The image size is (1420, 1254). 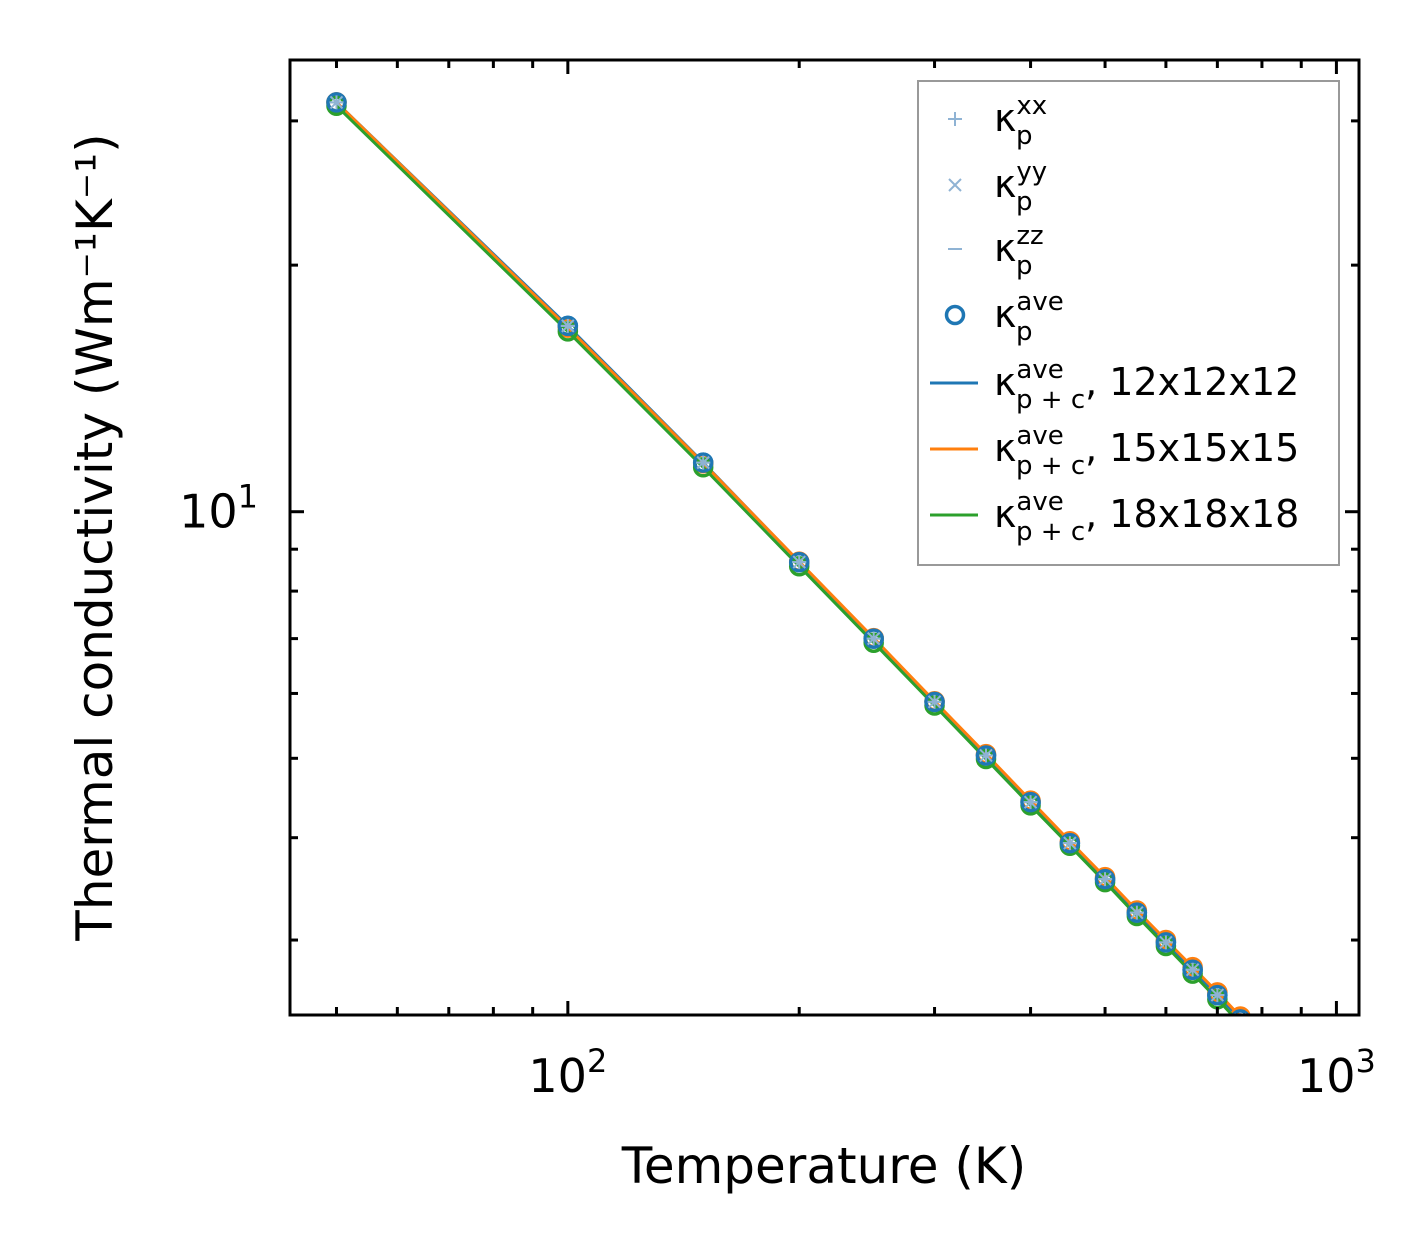 What do you see at coordinates (1029, 317) in the screenshot?
I see `legend-label: κave p` at bounding box center [1029, 317].